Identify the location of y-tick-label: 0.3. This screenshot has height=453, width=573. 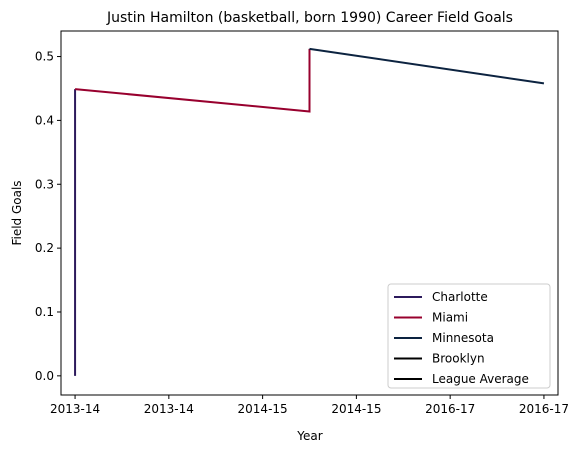
(44, 184).